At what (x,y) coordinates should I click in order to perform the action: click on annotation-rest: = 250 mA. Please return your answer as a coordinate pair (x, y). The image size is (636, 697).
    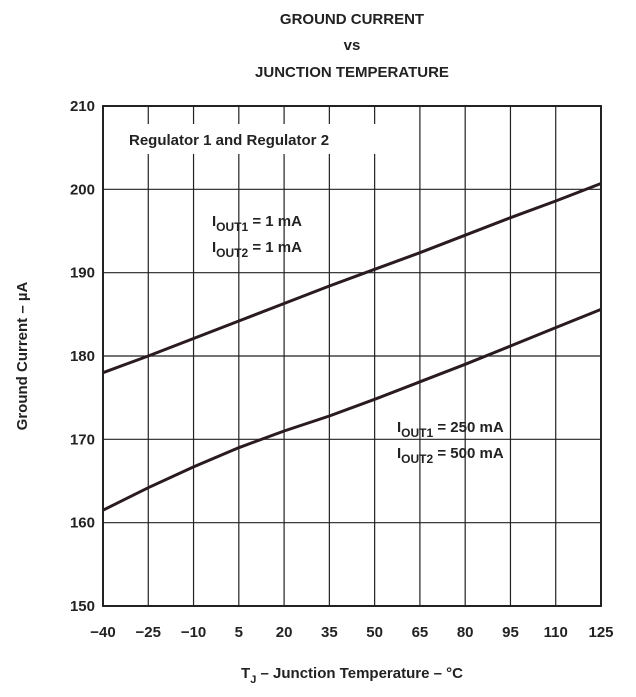
    Looking at the image, I should click on (468, 427).